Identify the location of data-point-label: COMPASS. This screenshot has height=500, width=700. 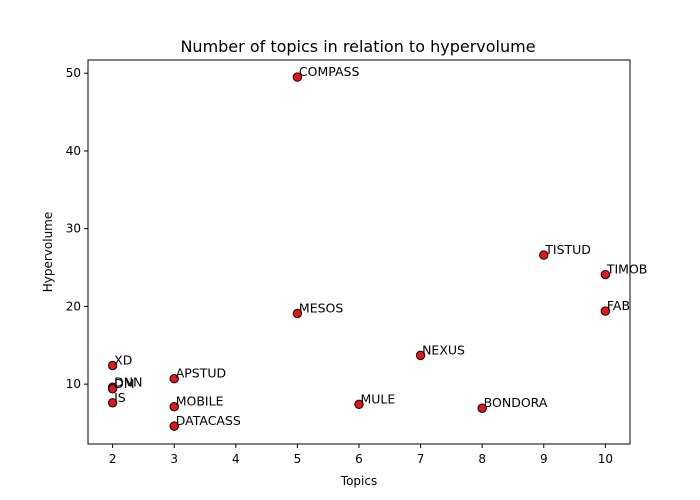
(329, 71).